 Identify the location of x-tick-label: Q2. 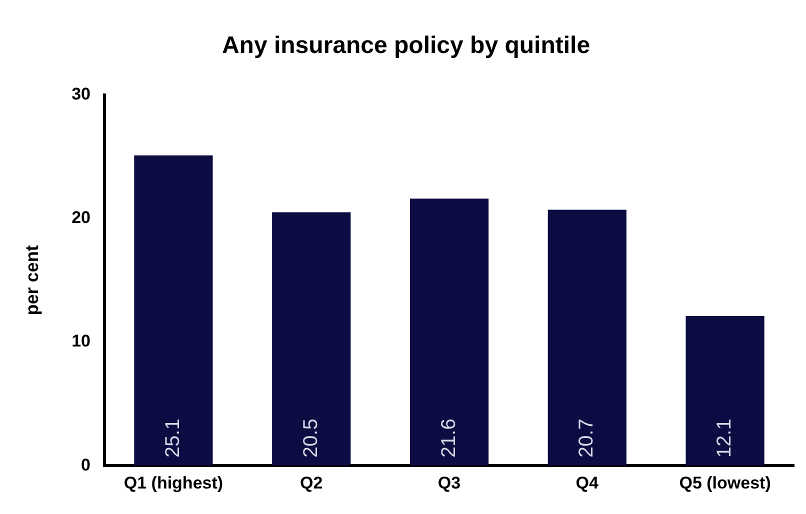
(311, 482).